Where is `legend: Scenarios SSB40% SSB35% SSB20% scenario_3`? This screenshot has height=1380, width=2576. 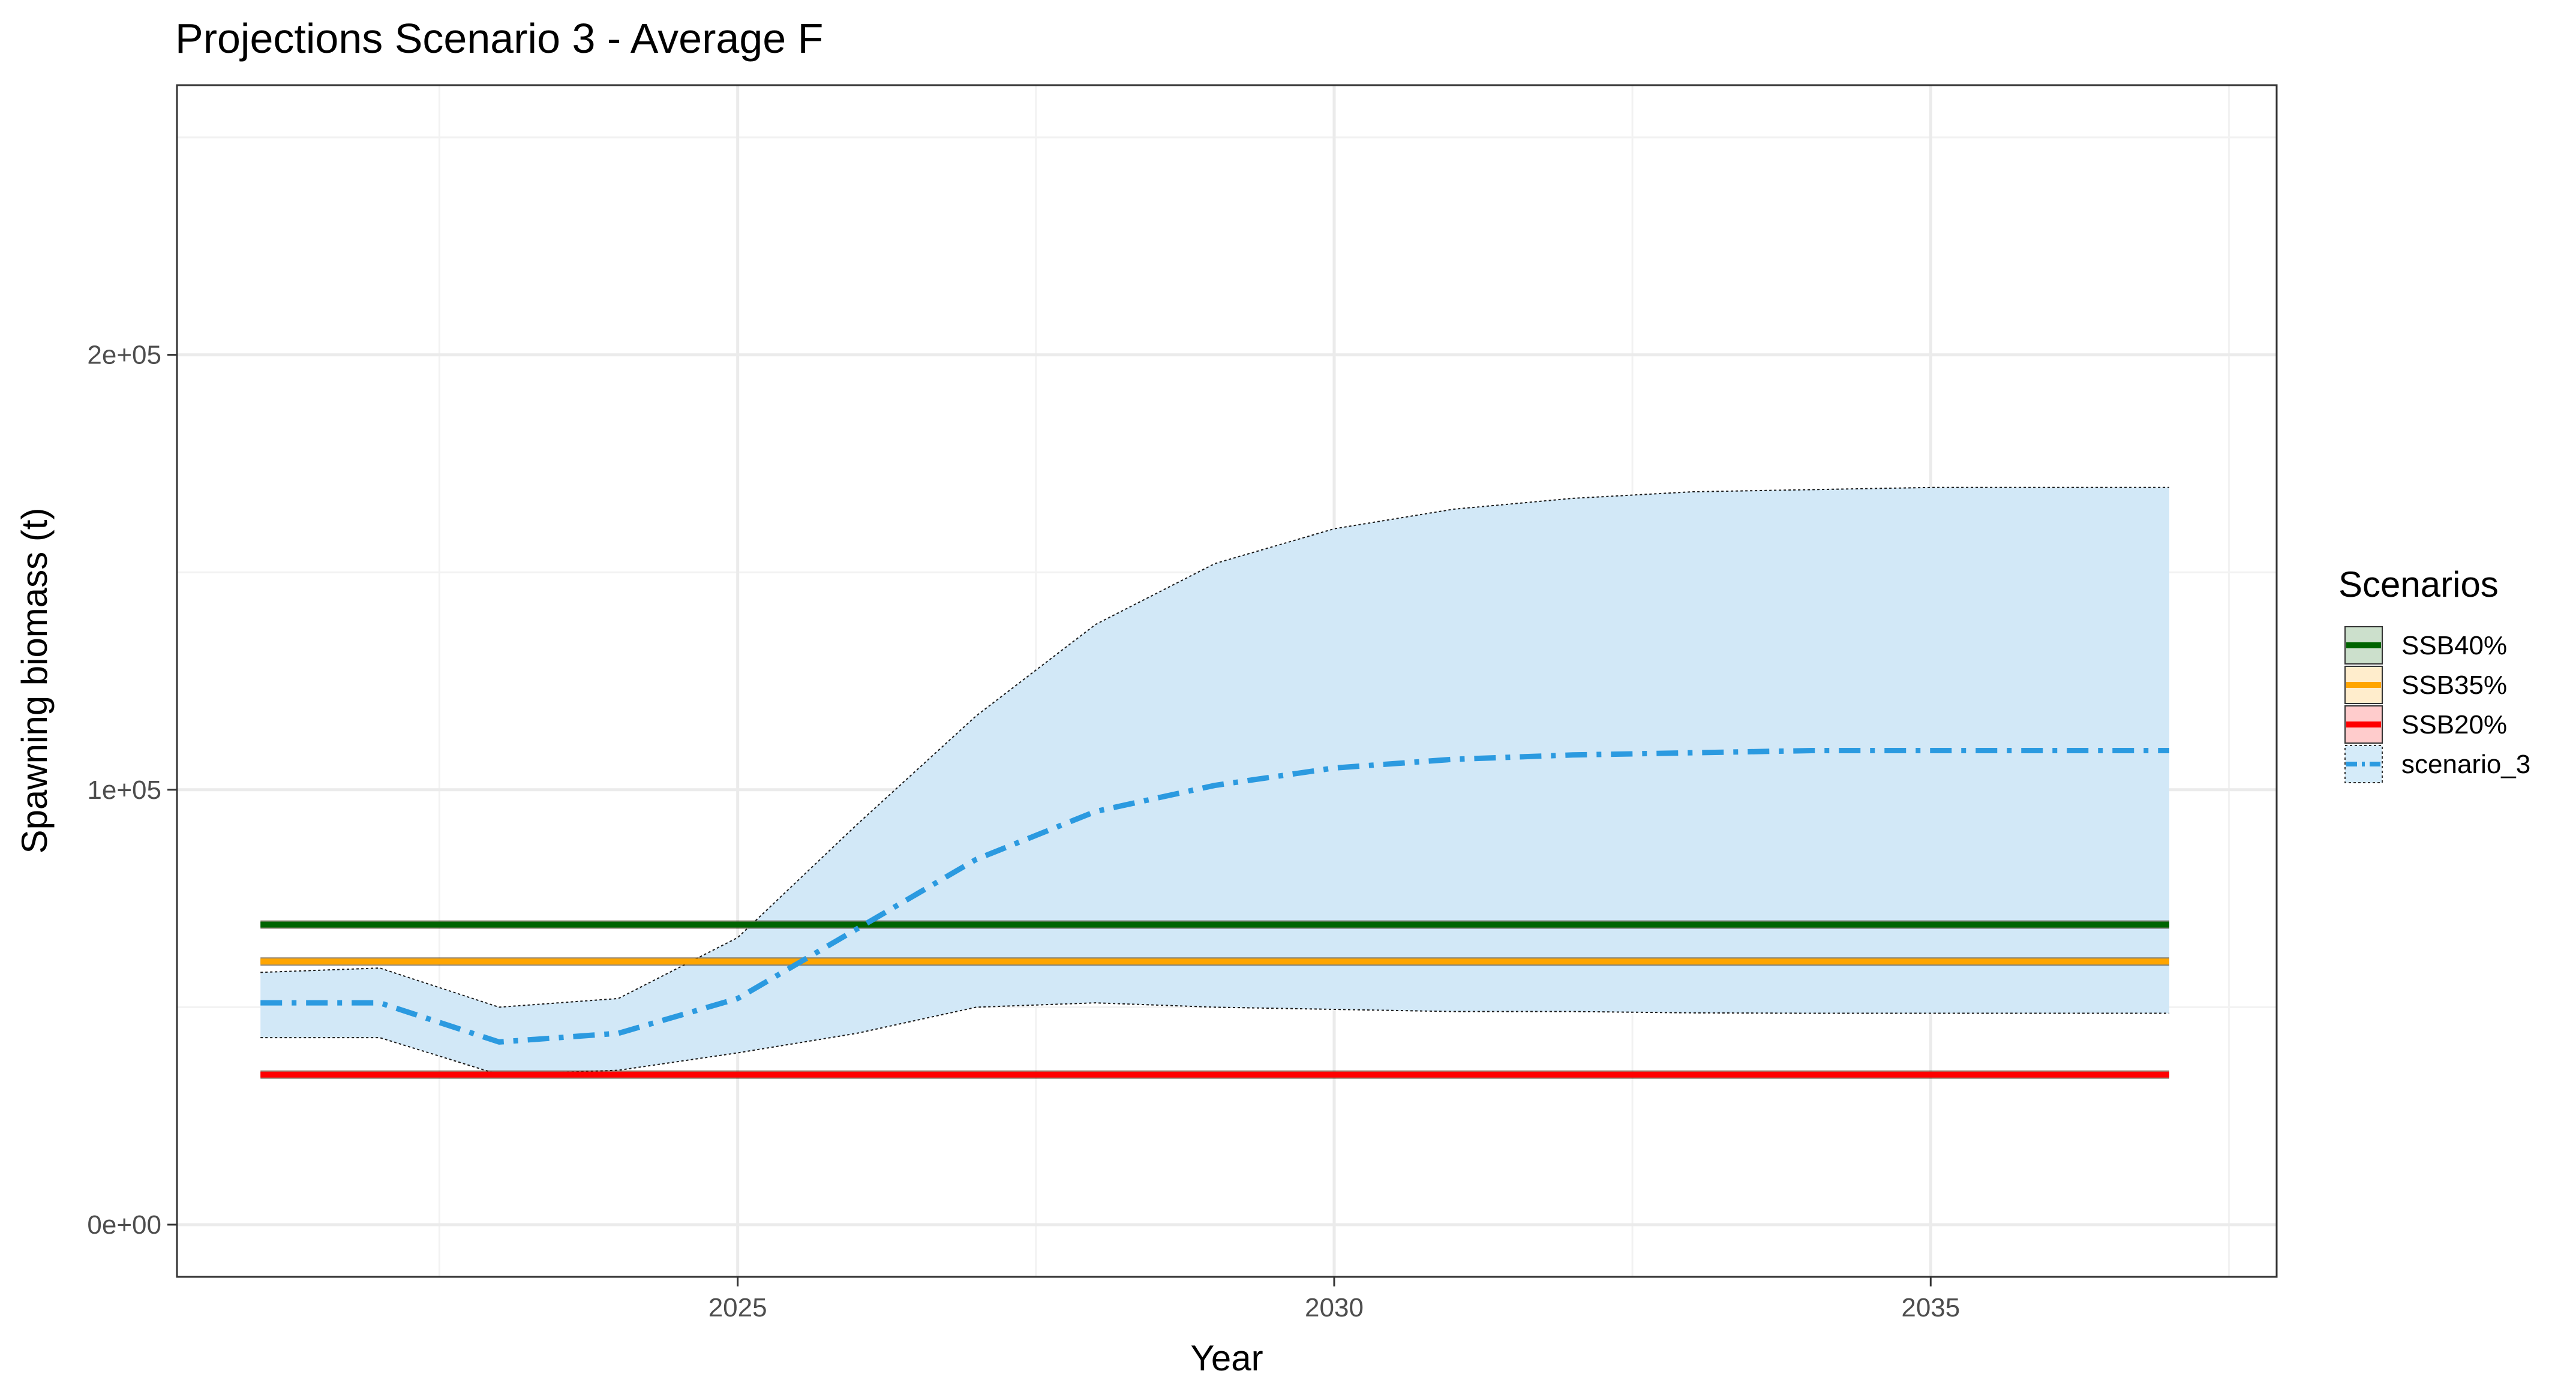 legend: Scenarios SSB40% SSB35% SSB20% scenario_3 is located at coordinates (2434, 674).